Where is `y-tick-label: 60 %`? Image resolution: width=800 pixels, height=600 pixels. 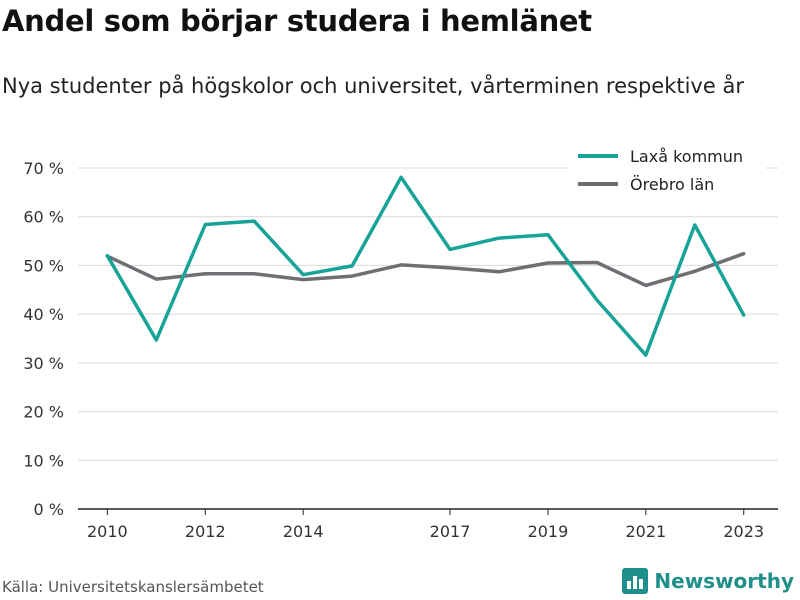 y-tick-label: 60 % is located at coordinates (43, 217).